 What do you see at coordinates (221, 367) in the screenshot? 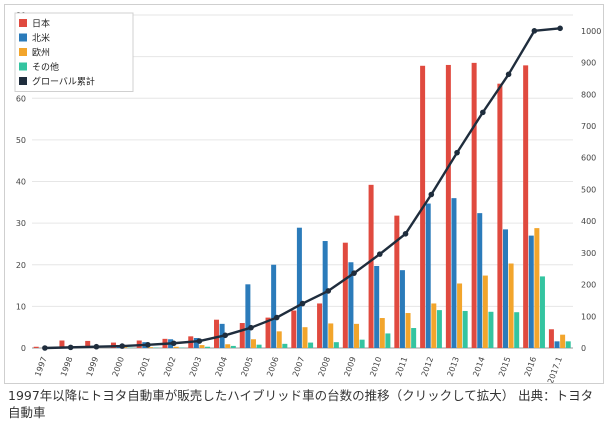
I see `x-tick-label: 2004` at bounding box center [221, 367].